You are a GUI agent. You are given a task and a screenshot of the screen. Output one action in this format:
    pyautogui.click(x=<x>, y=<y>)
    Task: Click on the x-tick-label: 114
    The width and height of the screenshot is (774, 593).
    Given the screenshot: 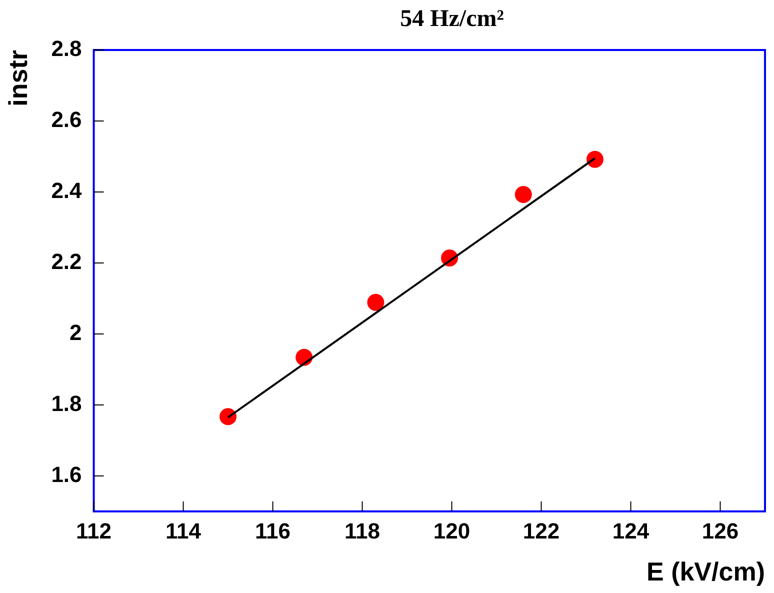 What is the action you would take?
    pyautogui.click(x=184, y=531)
    